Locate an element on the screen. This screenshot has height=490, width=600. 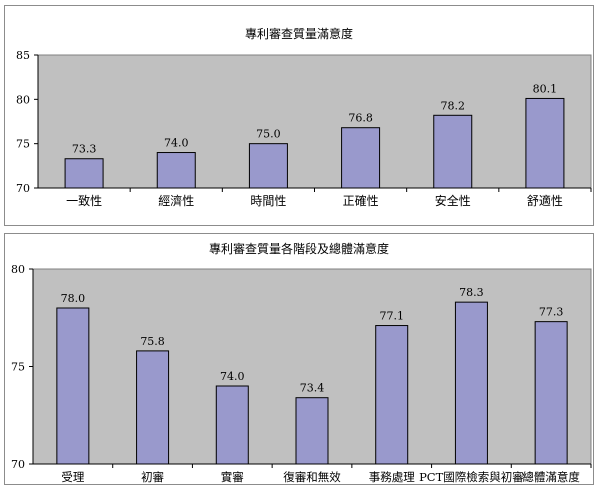
x-category-label: 時間性 is located at coordinates (268, 201).